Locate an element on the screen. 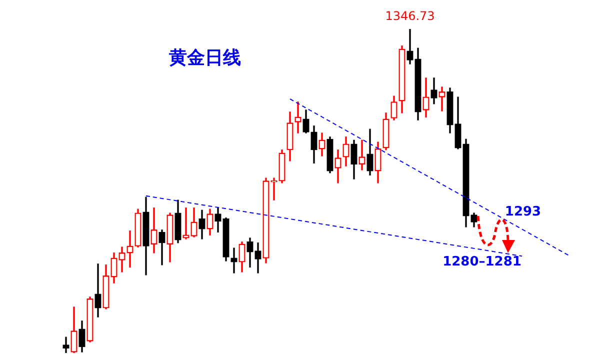  annotation: 1346.73 is located at coordinates (410, 16).